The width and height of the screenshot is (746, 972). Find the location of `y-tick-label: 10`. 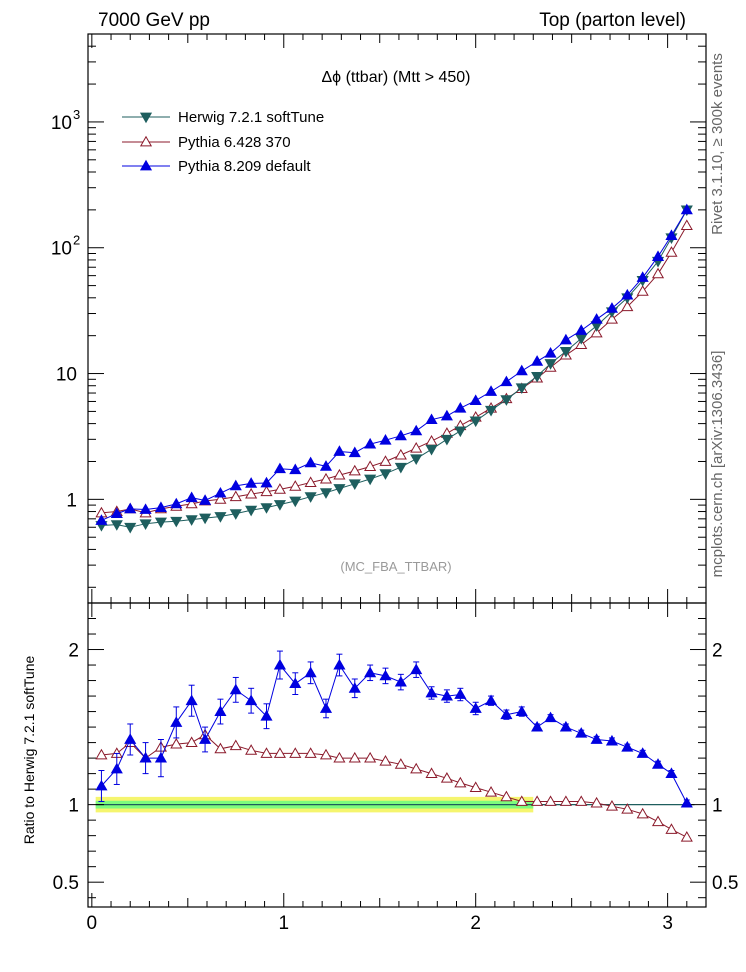

y-tick-label: 10 is located at coordinates (66, 375).